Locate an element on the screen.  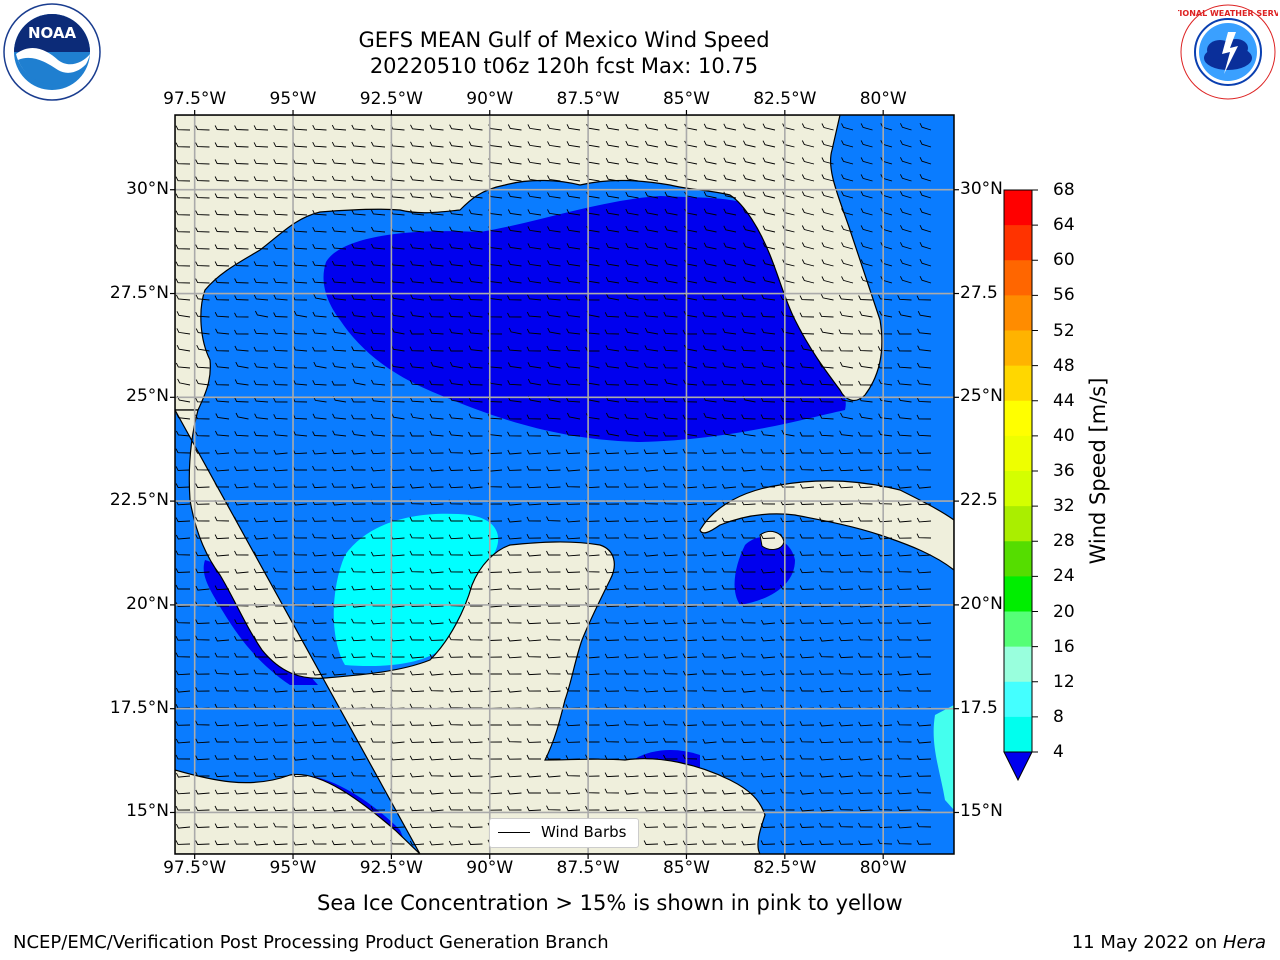
lon-tick-label-top: 95°W is located at coordinates (293, 99).